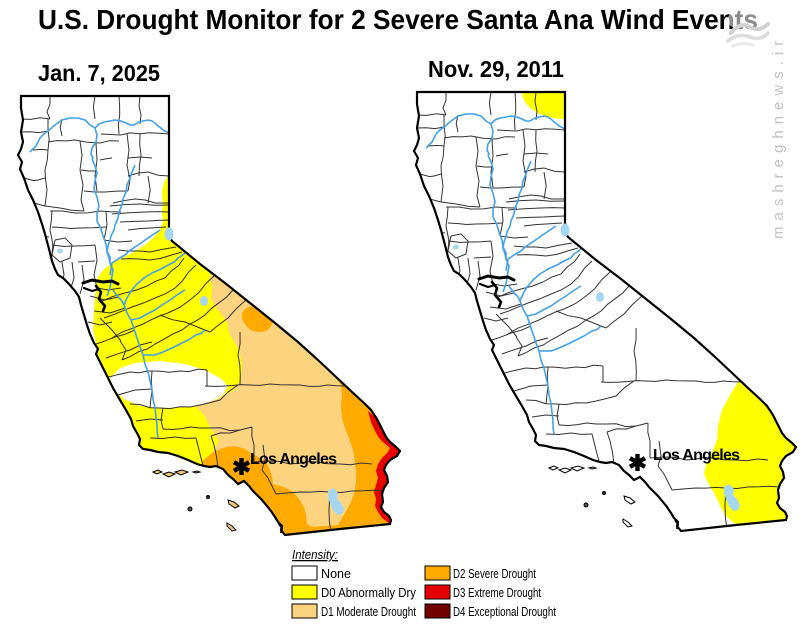 The width and height of the screenshot is (800, 628). What do you see at coordinates (368, 592) in the screenshot?
I see `svg-text: D0 Abnormally Dry` at bounding box center [368, 592].